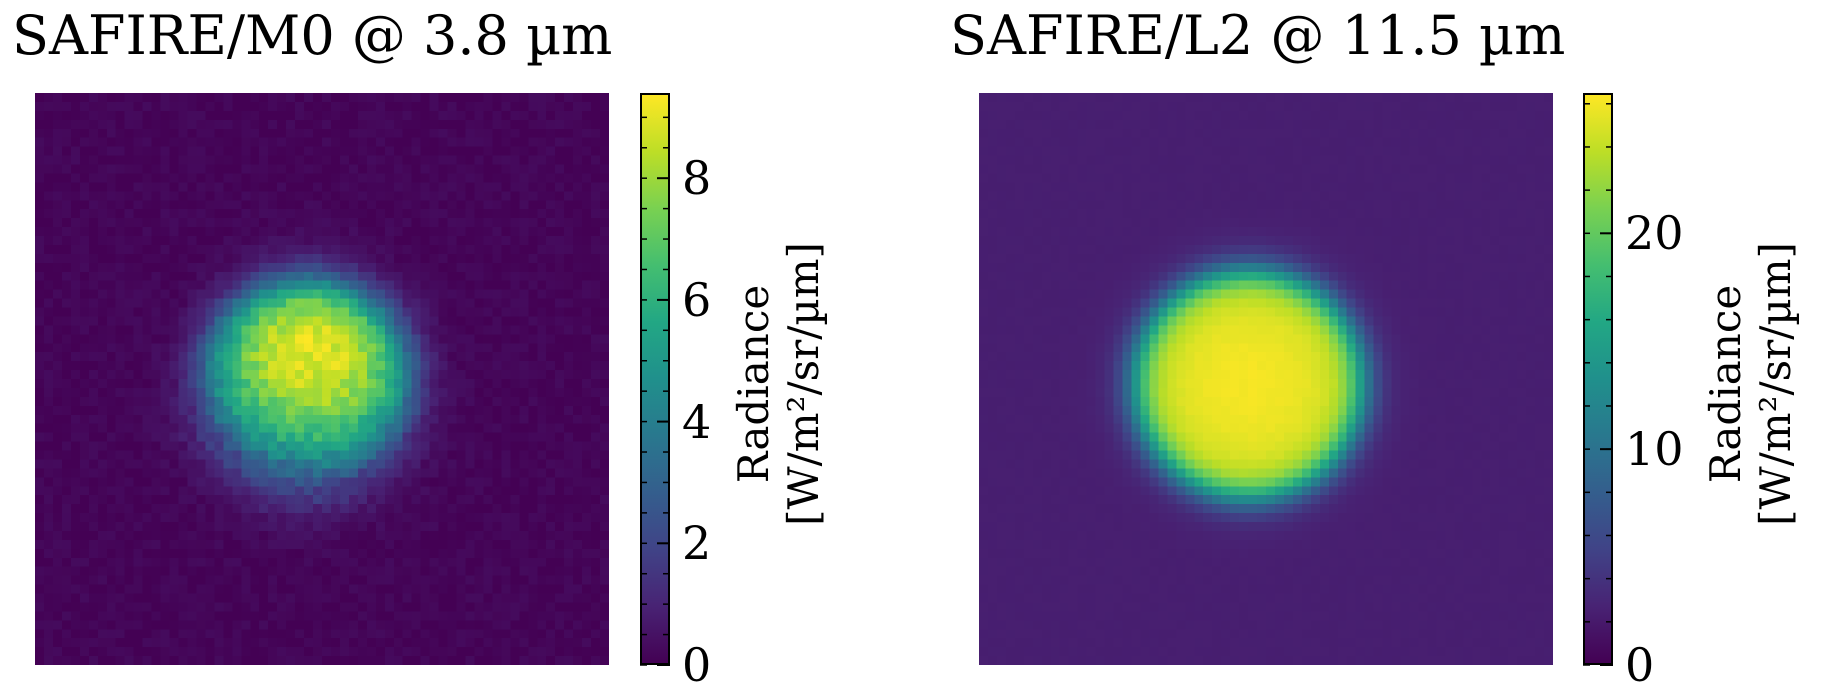 The image size is (1822, 700). I want to click on colorbar-tick-label: 10, so click(1654, 449).